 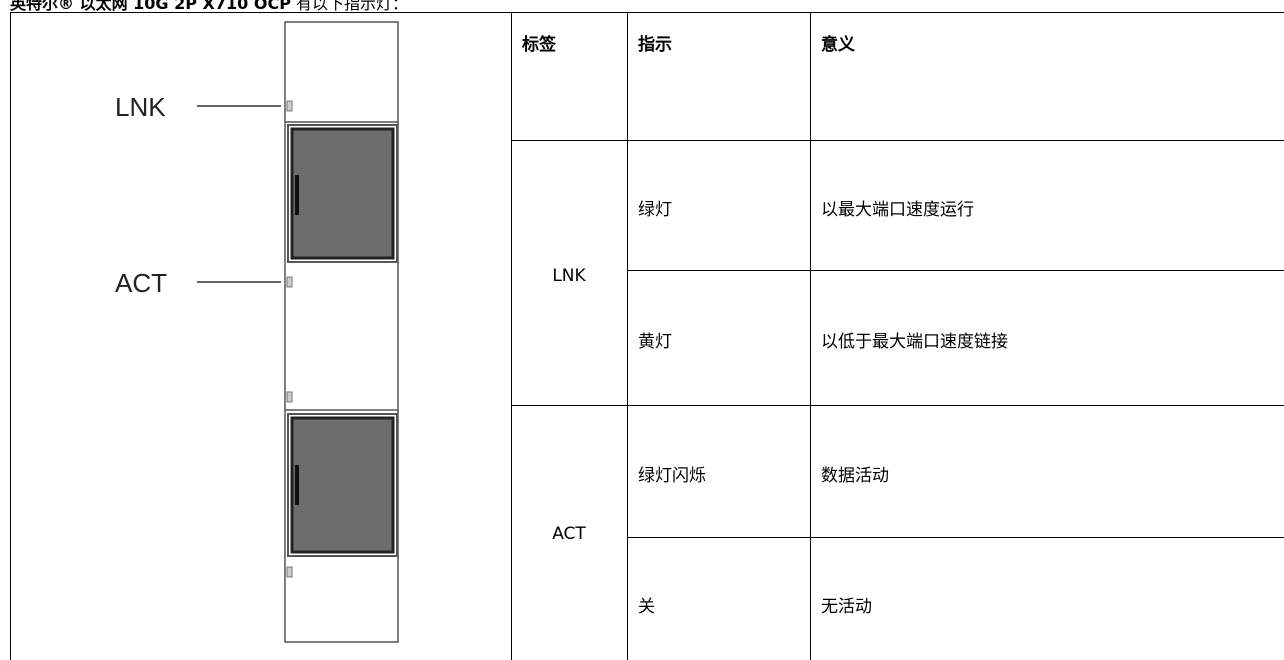 I want to click on header-bold: 英特尔® 以太网 10G 2P X710 OCP, so click(x=150, y=6).